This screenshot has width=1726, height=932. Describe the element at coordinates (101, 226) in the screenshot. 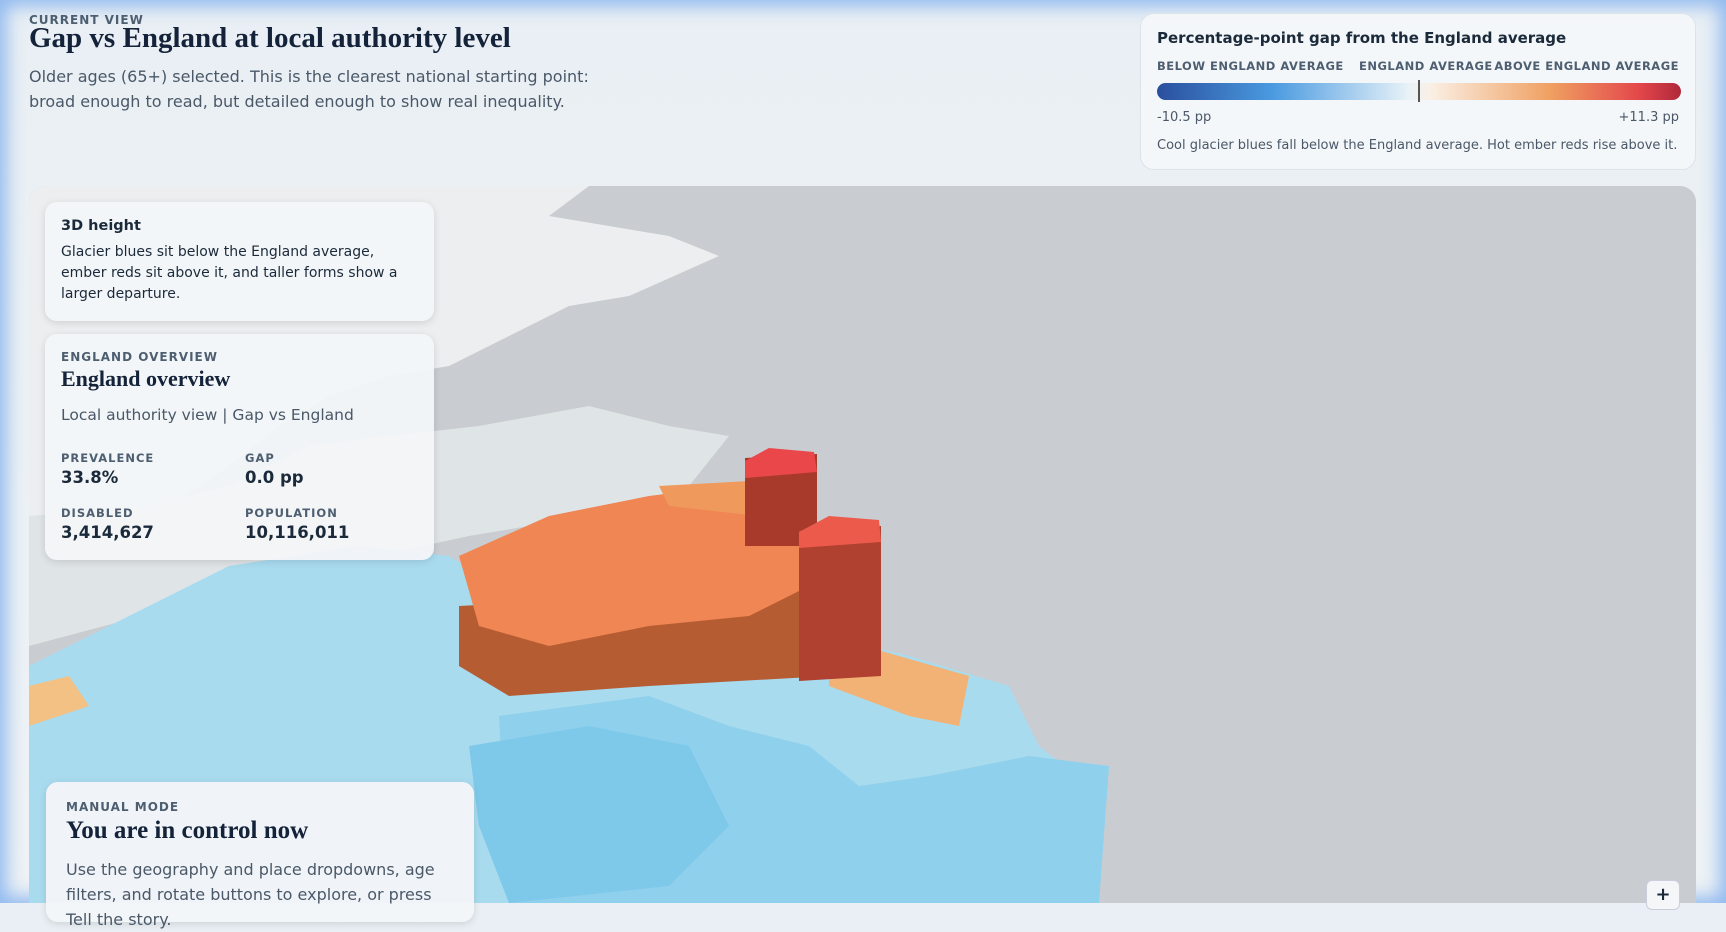

I see `card-title: 3D height` at that location.